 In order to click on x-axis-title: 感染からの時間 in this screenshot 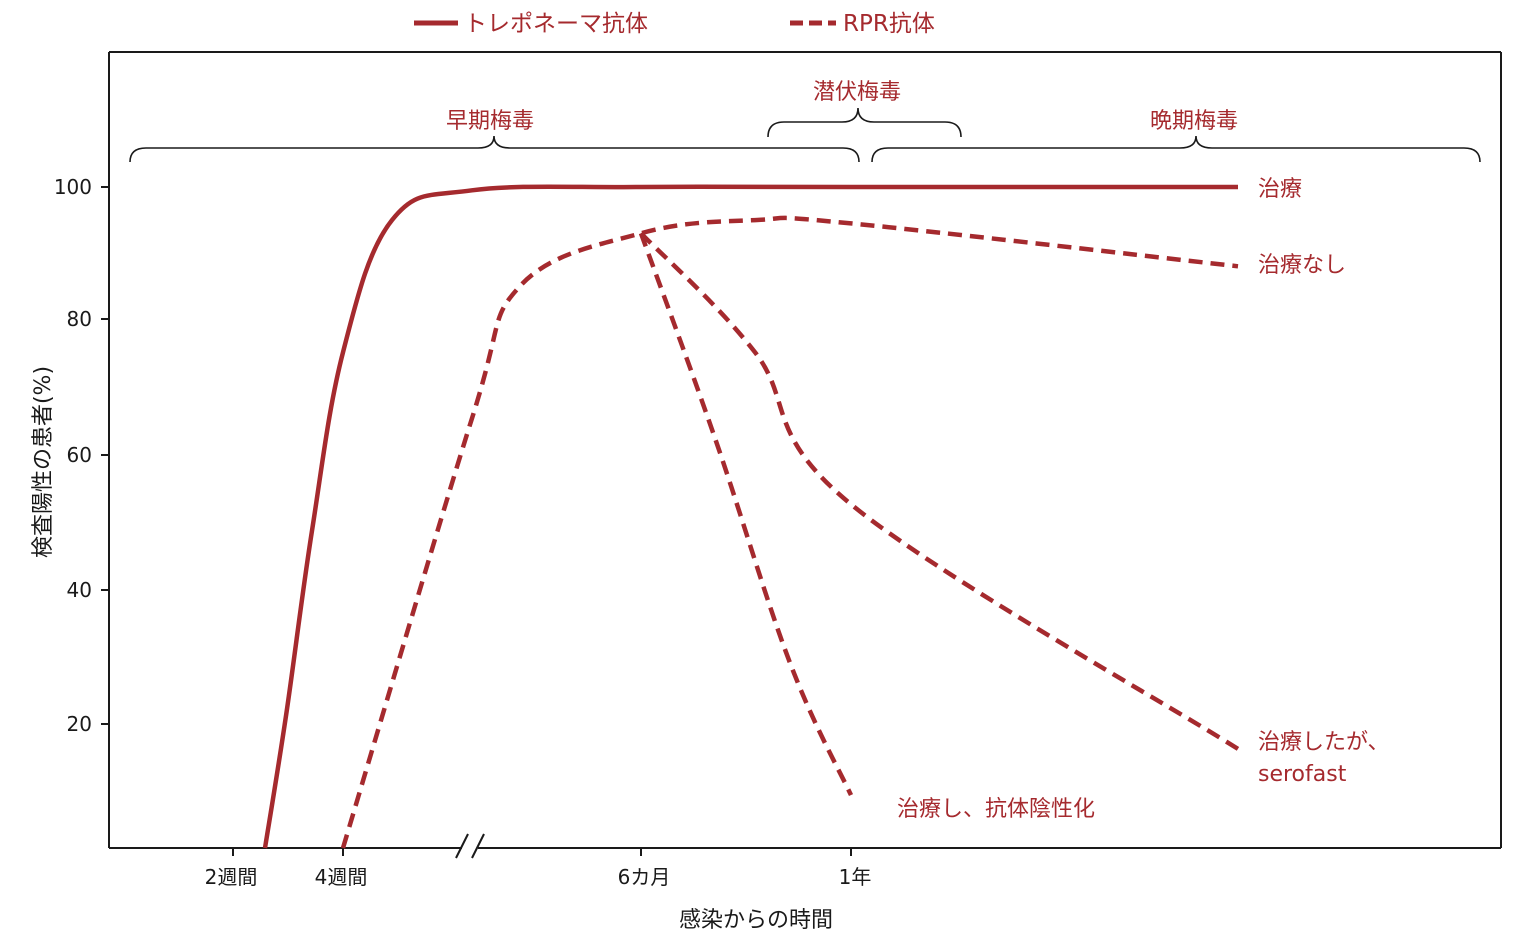, I will do `click(756, 920)`.